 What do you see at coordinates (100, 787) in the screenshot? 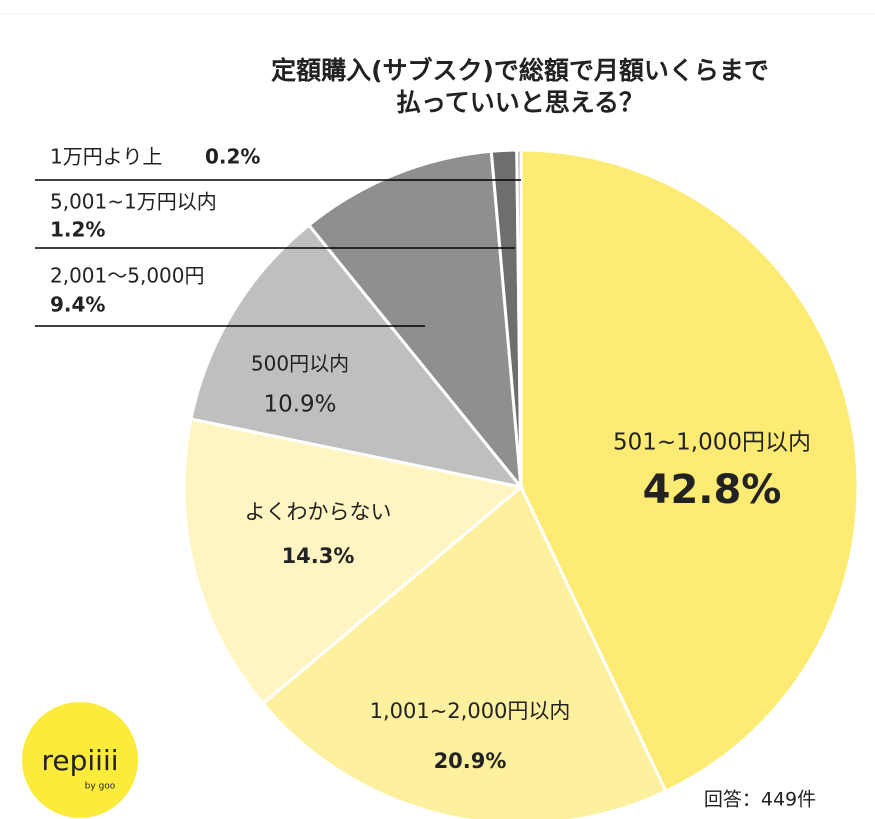
I see `logo-sub: by goo` at bounding box center [100, 787].